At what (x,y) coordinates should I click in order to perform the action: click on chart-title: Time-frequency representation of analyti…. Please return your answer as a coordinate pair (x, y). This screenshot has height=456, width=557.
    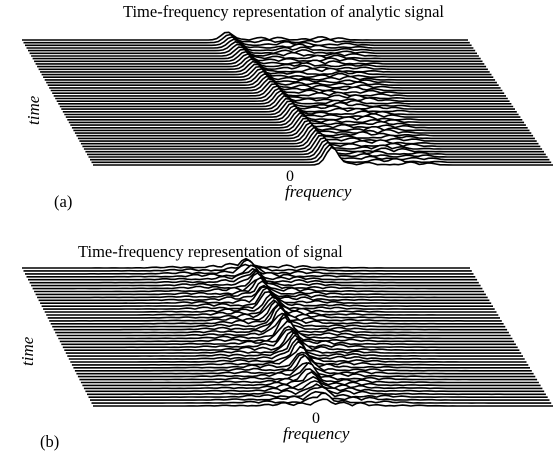
    Looking at the image, I should click on (283, 11).